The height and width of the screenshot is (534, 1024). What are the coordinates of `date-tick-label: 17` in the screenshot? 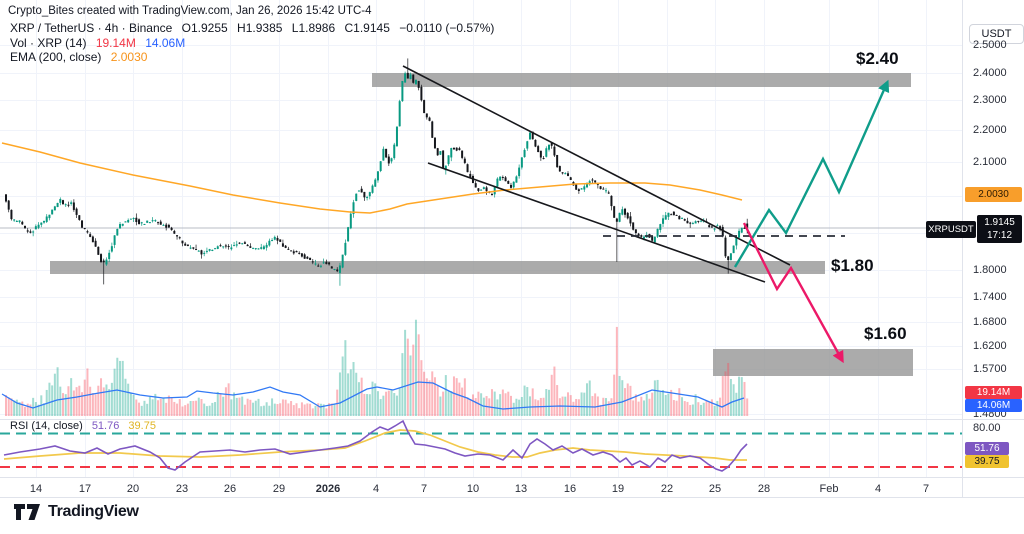 It's located at (85, 489).